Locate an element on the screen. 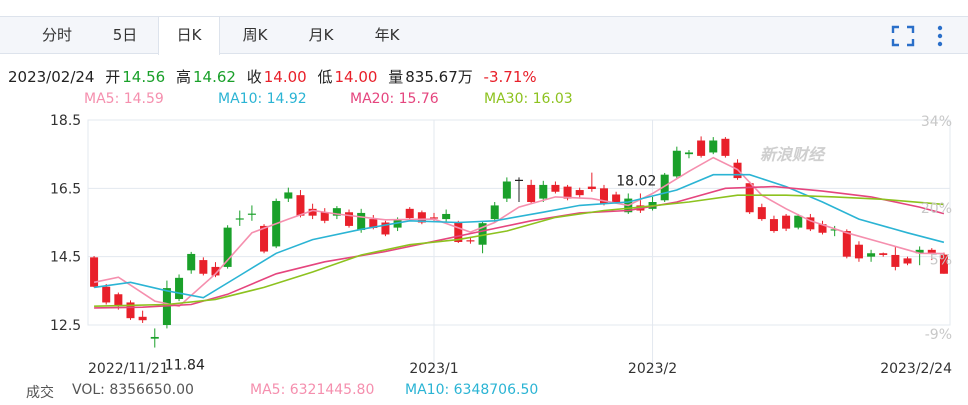 This screenshot has width=968, height=405. high-label: 高 is located at coordinates (184, 77).